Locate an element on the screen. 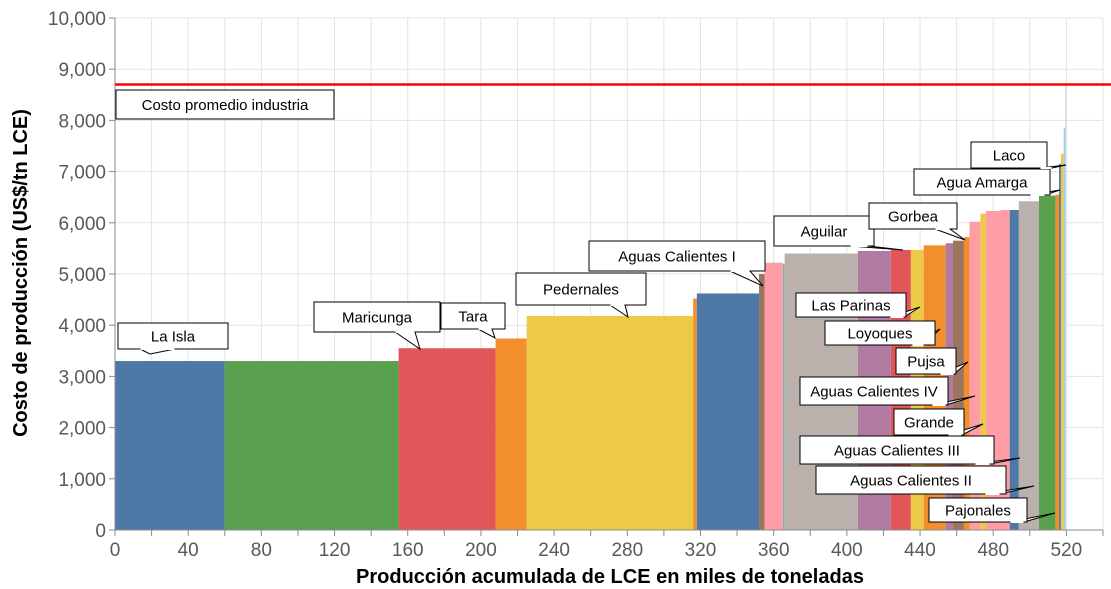  x-tick-label: 320 is located at coordinates (701, 550).